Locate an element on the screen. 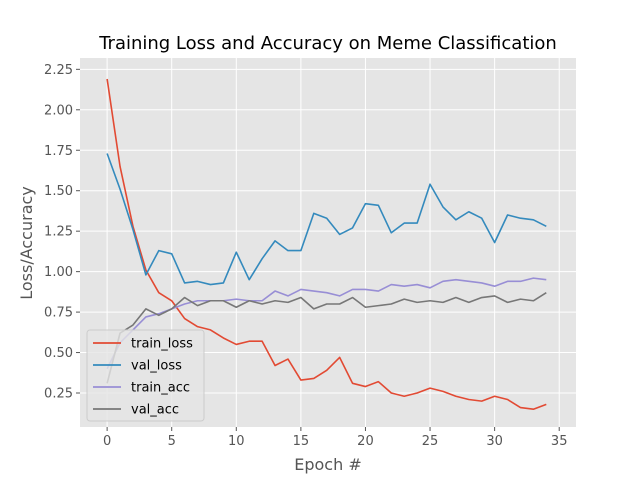 This screenshot has height=480, width=640. legend-label-train-acc: train_acc is located at coordinates (160, 388).